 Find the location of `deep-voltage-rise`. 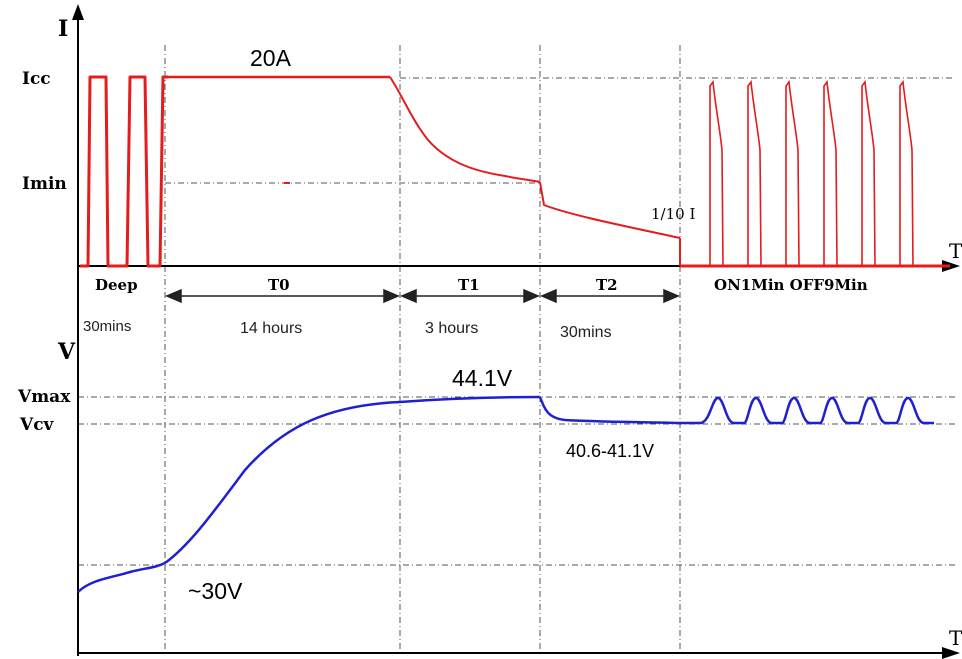

deep-voltage-rise is located at coordinates (121, 577).